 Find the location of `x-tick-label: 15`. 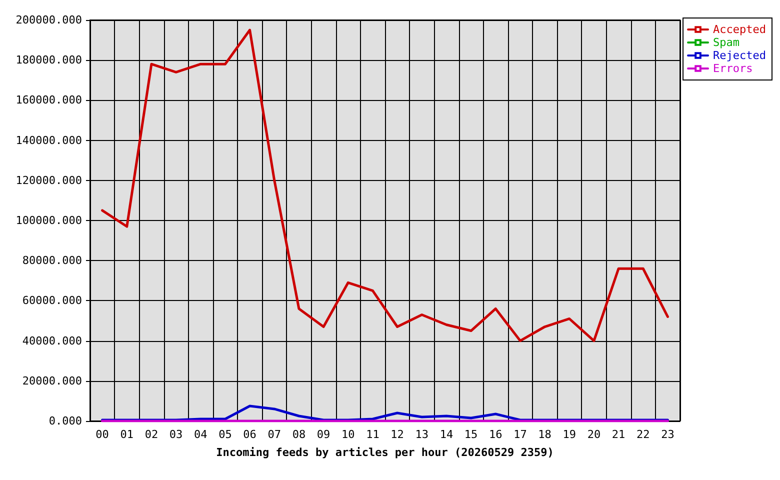

x-tick-label: 15 is located at coordinates (471, 434).